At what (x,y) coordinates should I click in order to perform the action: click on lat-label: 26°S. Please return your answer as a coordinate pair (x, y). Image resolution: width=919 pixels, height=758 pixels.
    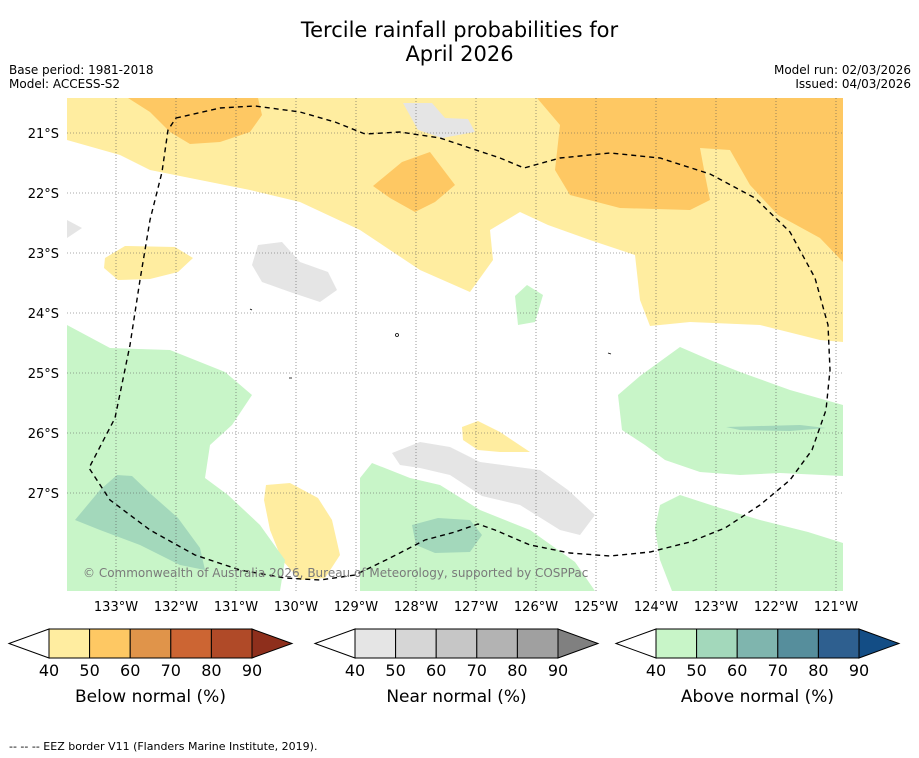
    Looking at the image, I should click on (43, 434).